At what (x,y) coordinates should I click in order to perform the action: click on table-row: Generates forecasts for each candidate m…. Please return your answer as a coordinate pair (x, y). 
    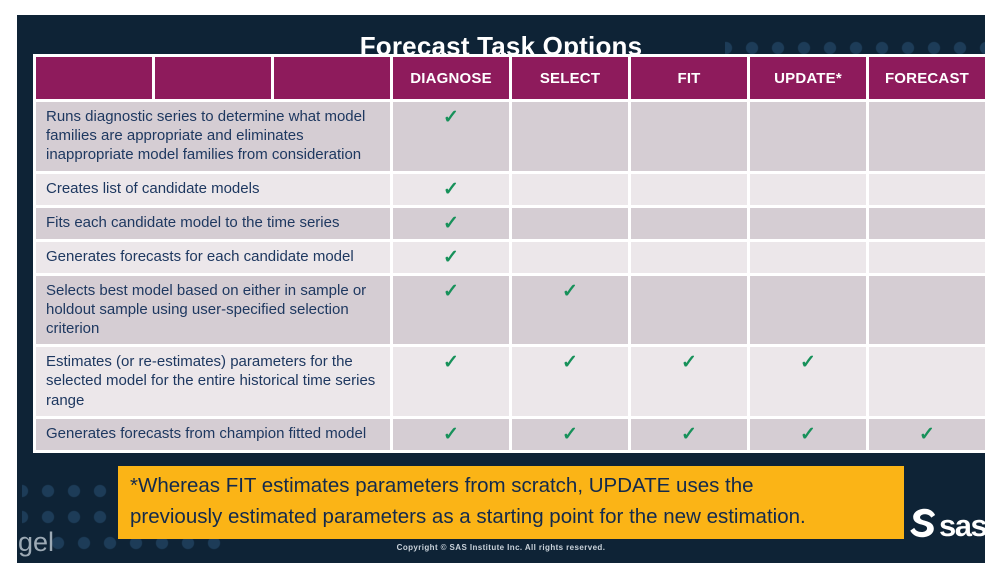
    Looking at the image, I should click on (510, 257).